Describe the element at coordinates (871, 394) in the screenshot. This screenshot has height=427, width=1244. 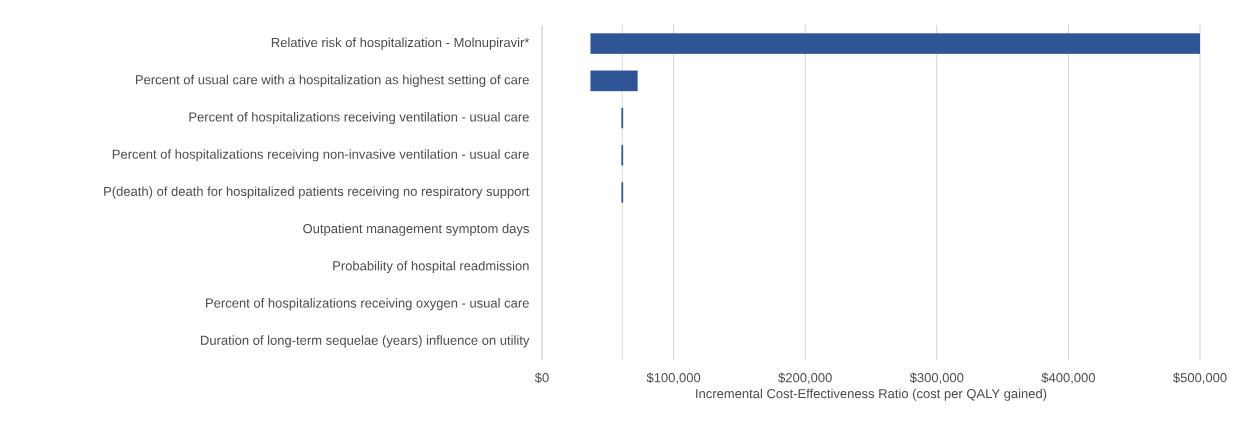
I see `x-axis-title: Incremental Cost-Effectiveness Ratio (cost per QALY gained)` at that location.